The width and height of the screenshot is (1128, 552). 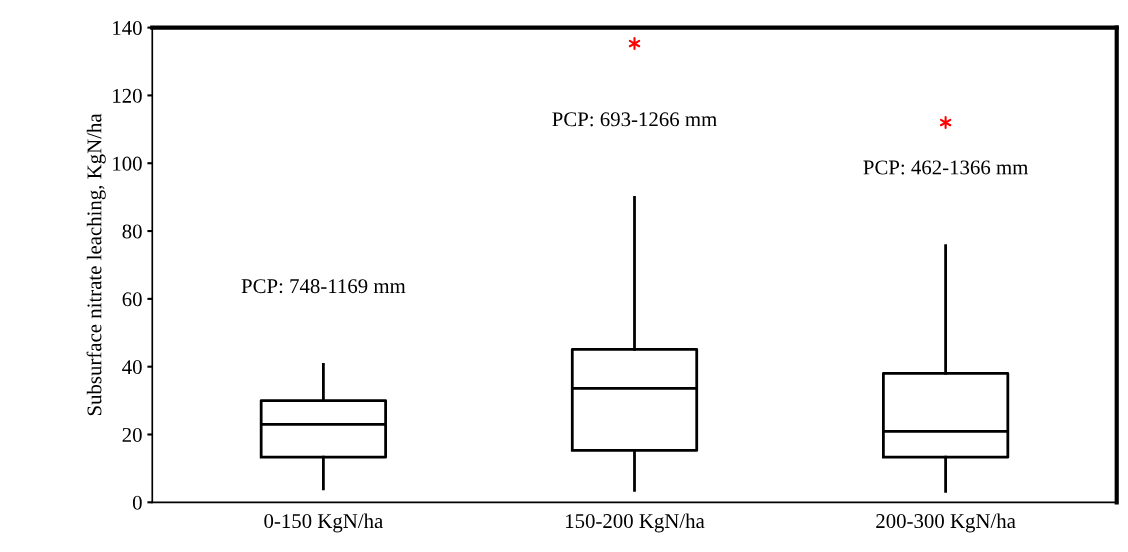 I want to click on y-tick-label: 120, so click(x=127, y=95).